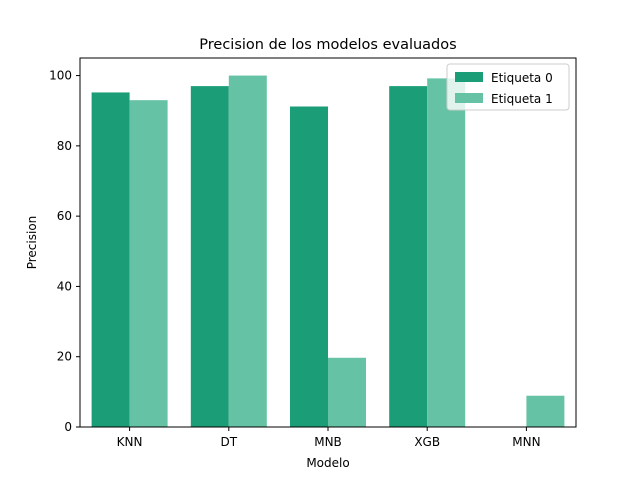 The width and height of the screenshot is (640, 480). Describe the element at coordinates (60, 76) in the screenshot. I see `y-tick-label: 100` at that location.